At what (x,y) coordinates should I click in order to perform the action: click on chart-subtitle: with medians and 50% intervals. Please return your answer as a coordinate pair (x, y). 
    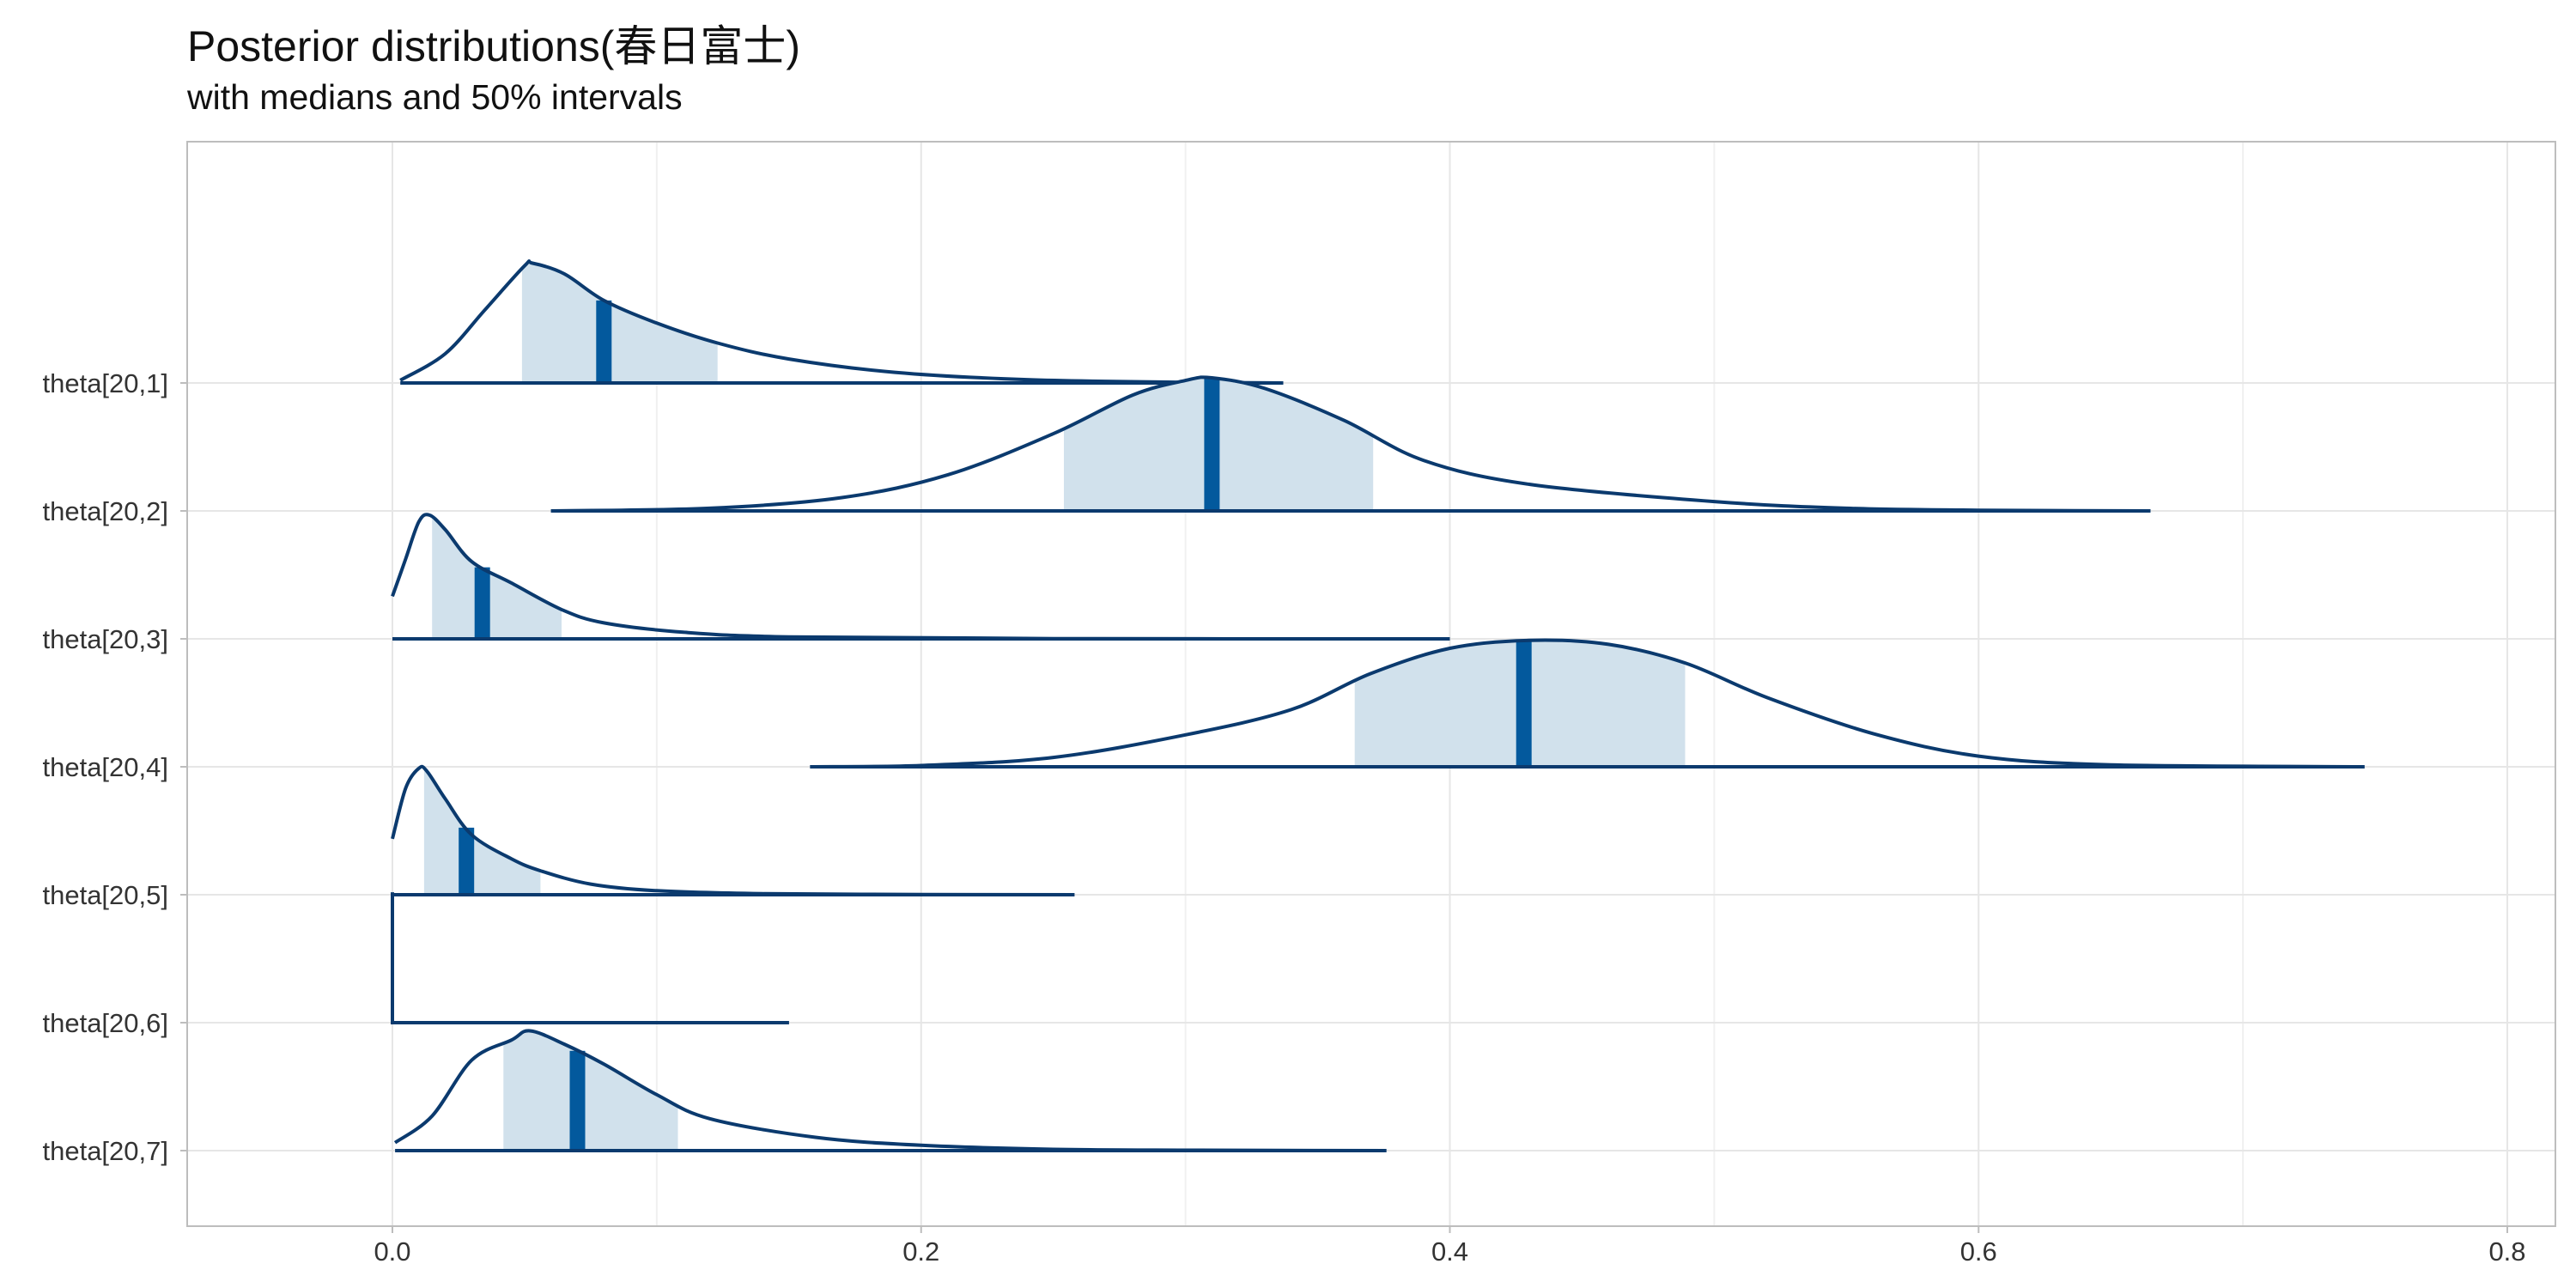
    Looking at the image, I should click on (435, 97).